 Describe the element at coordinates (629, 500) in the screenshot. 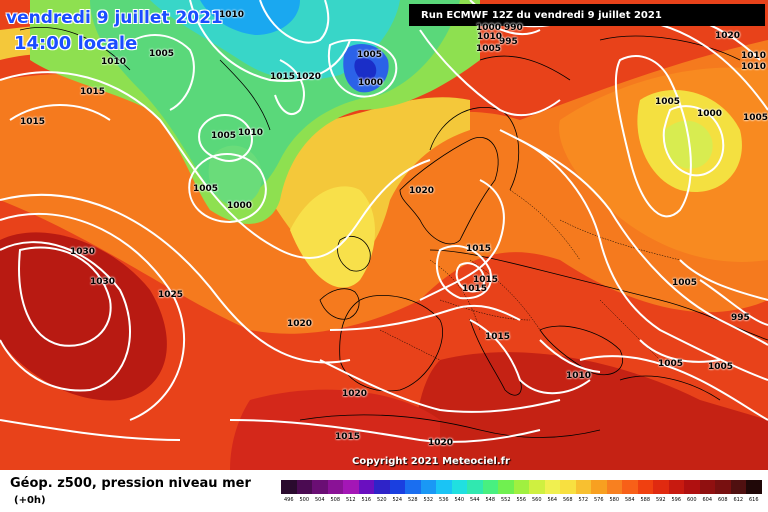

I see `colorbar-label: 584` at that location.